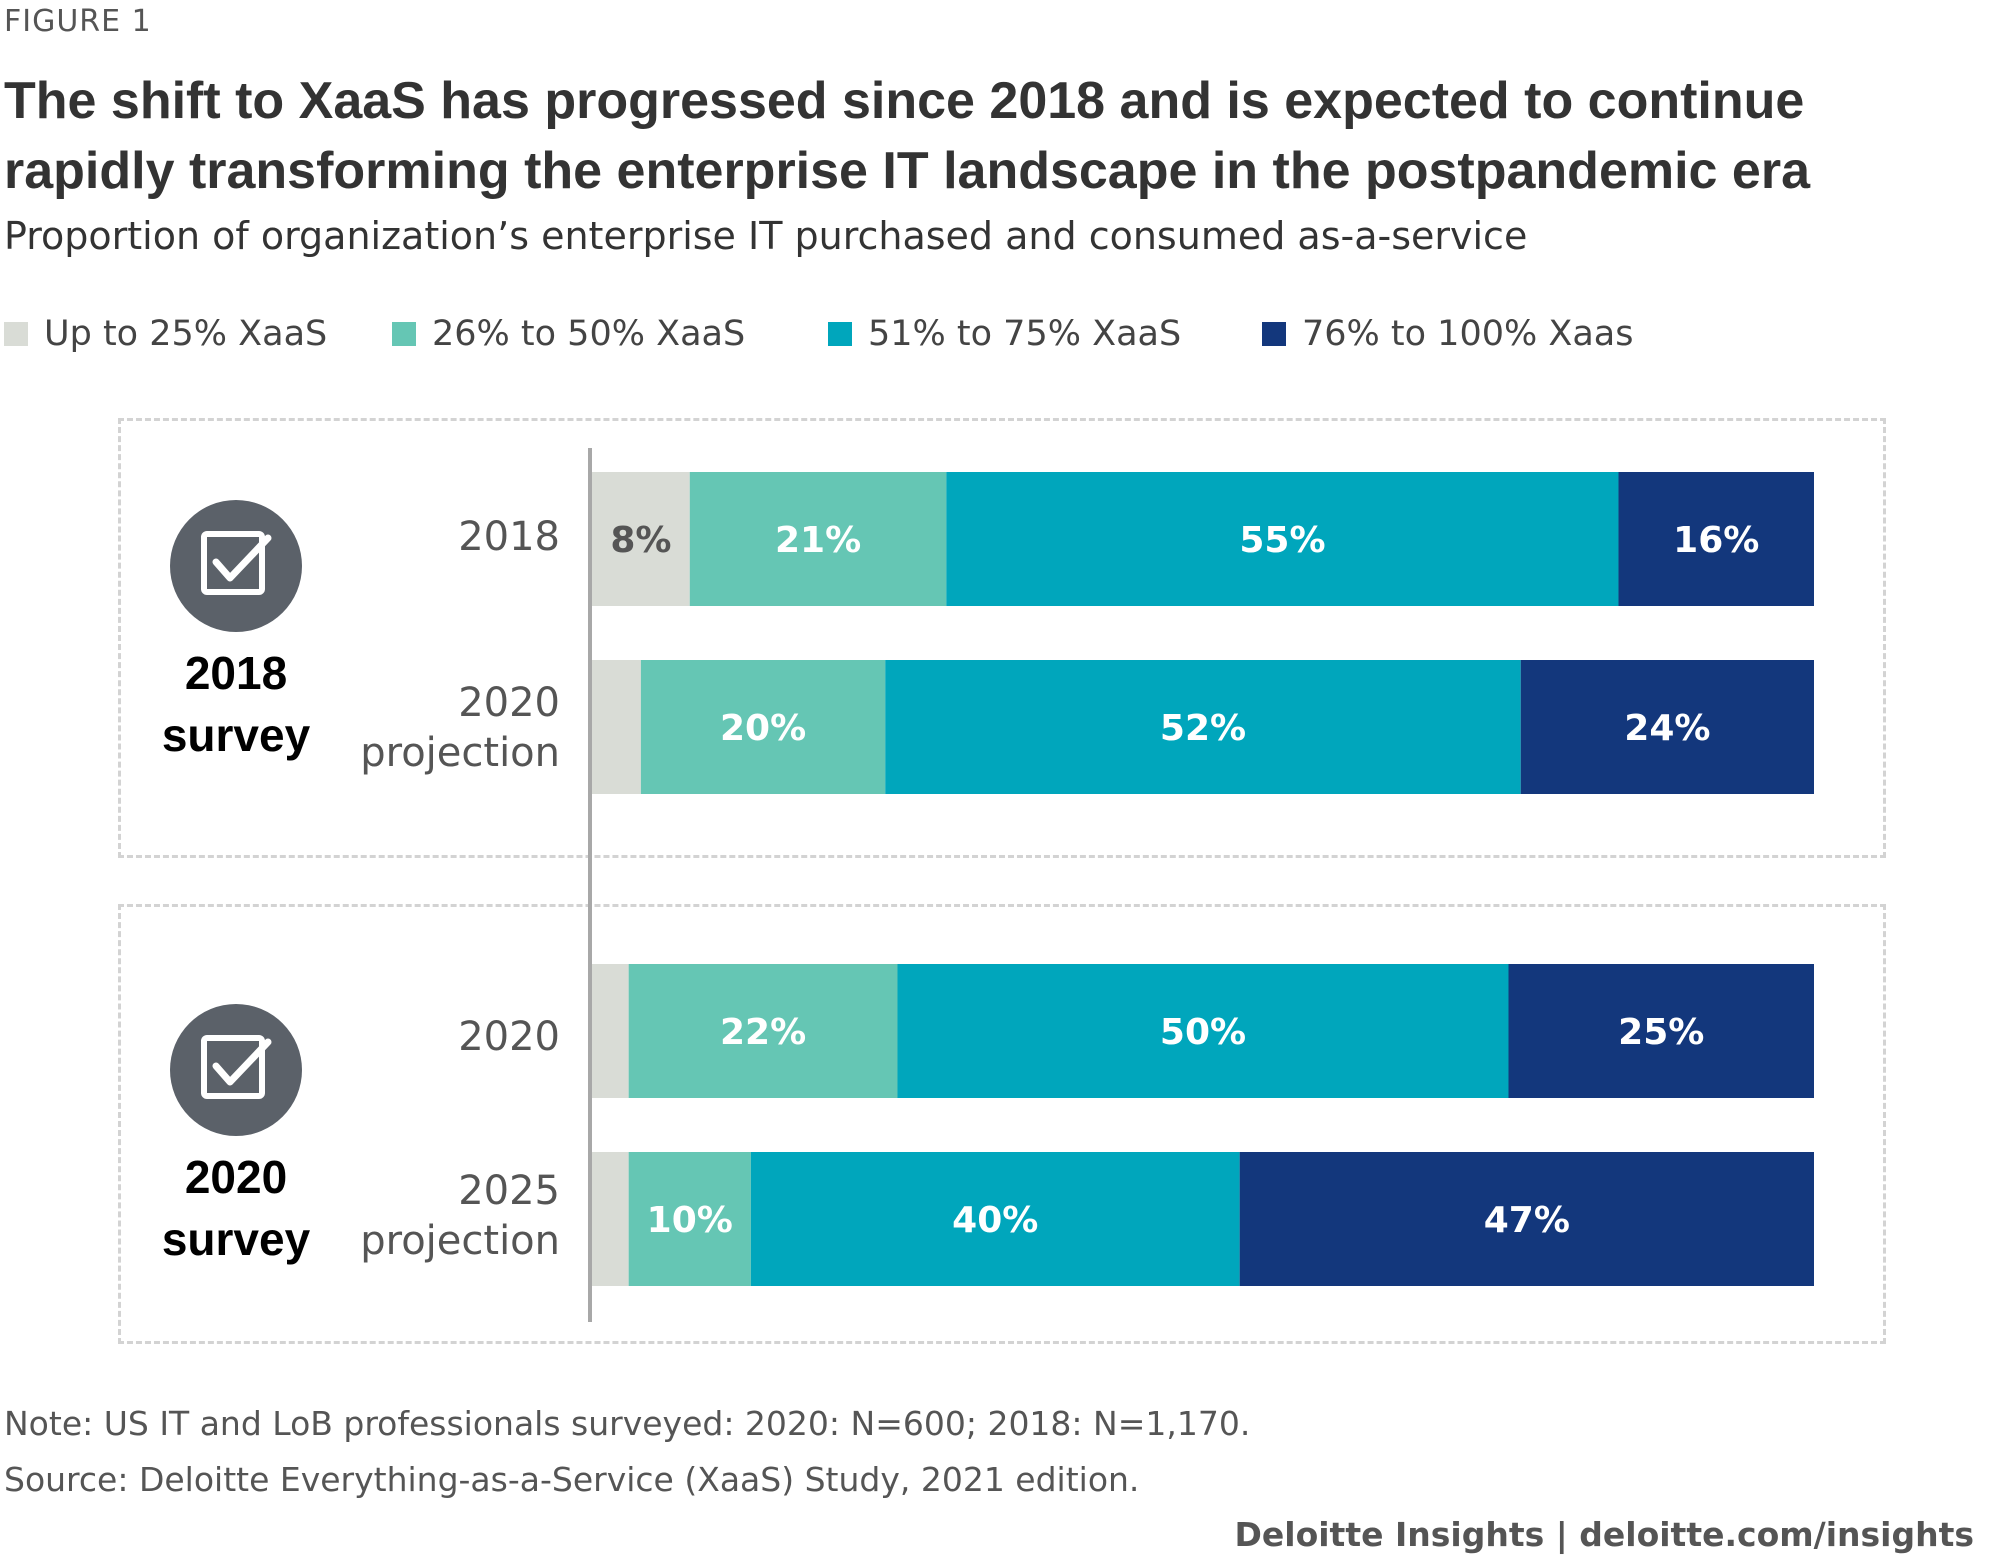 This screenshot has height=1565, width=2000. I want to click on bar-value-label: 40%, so click(995, 1220).